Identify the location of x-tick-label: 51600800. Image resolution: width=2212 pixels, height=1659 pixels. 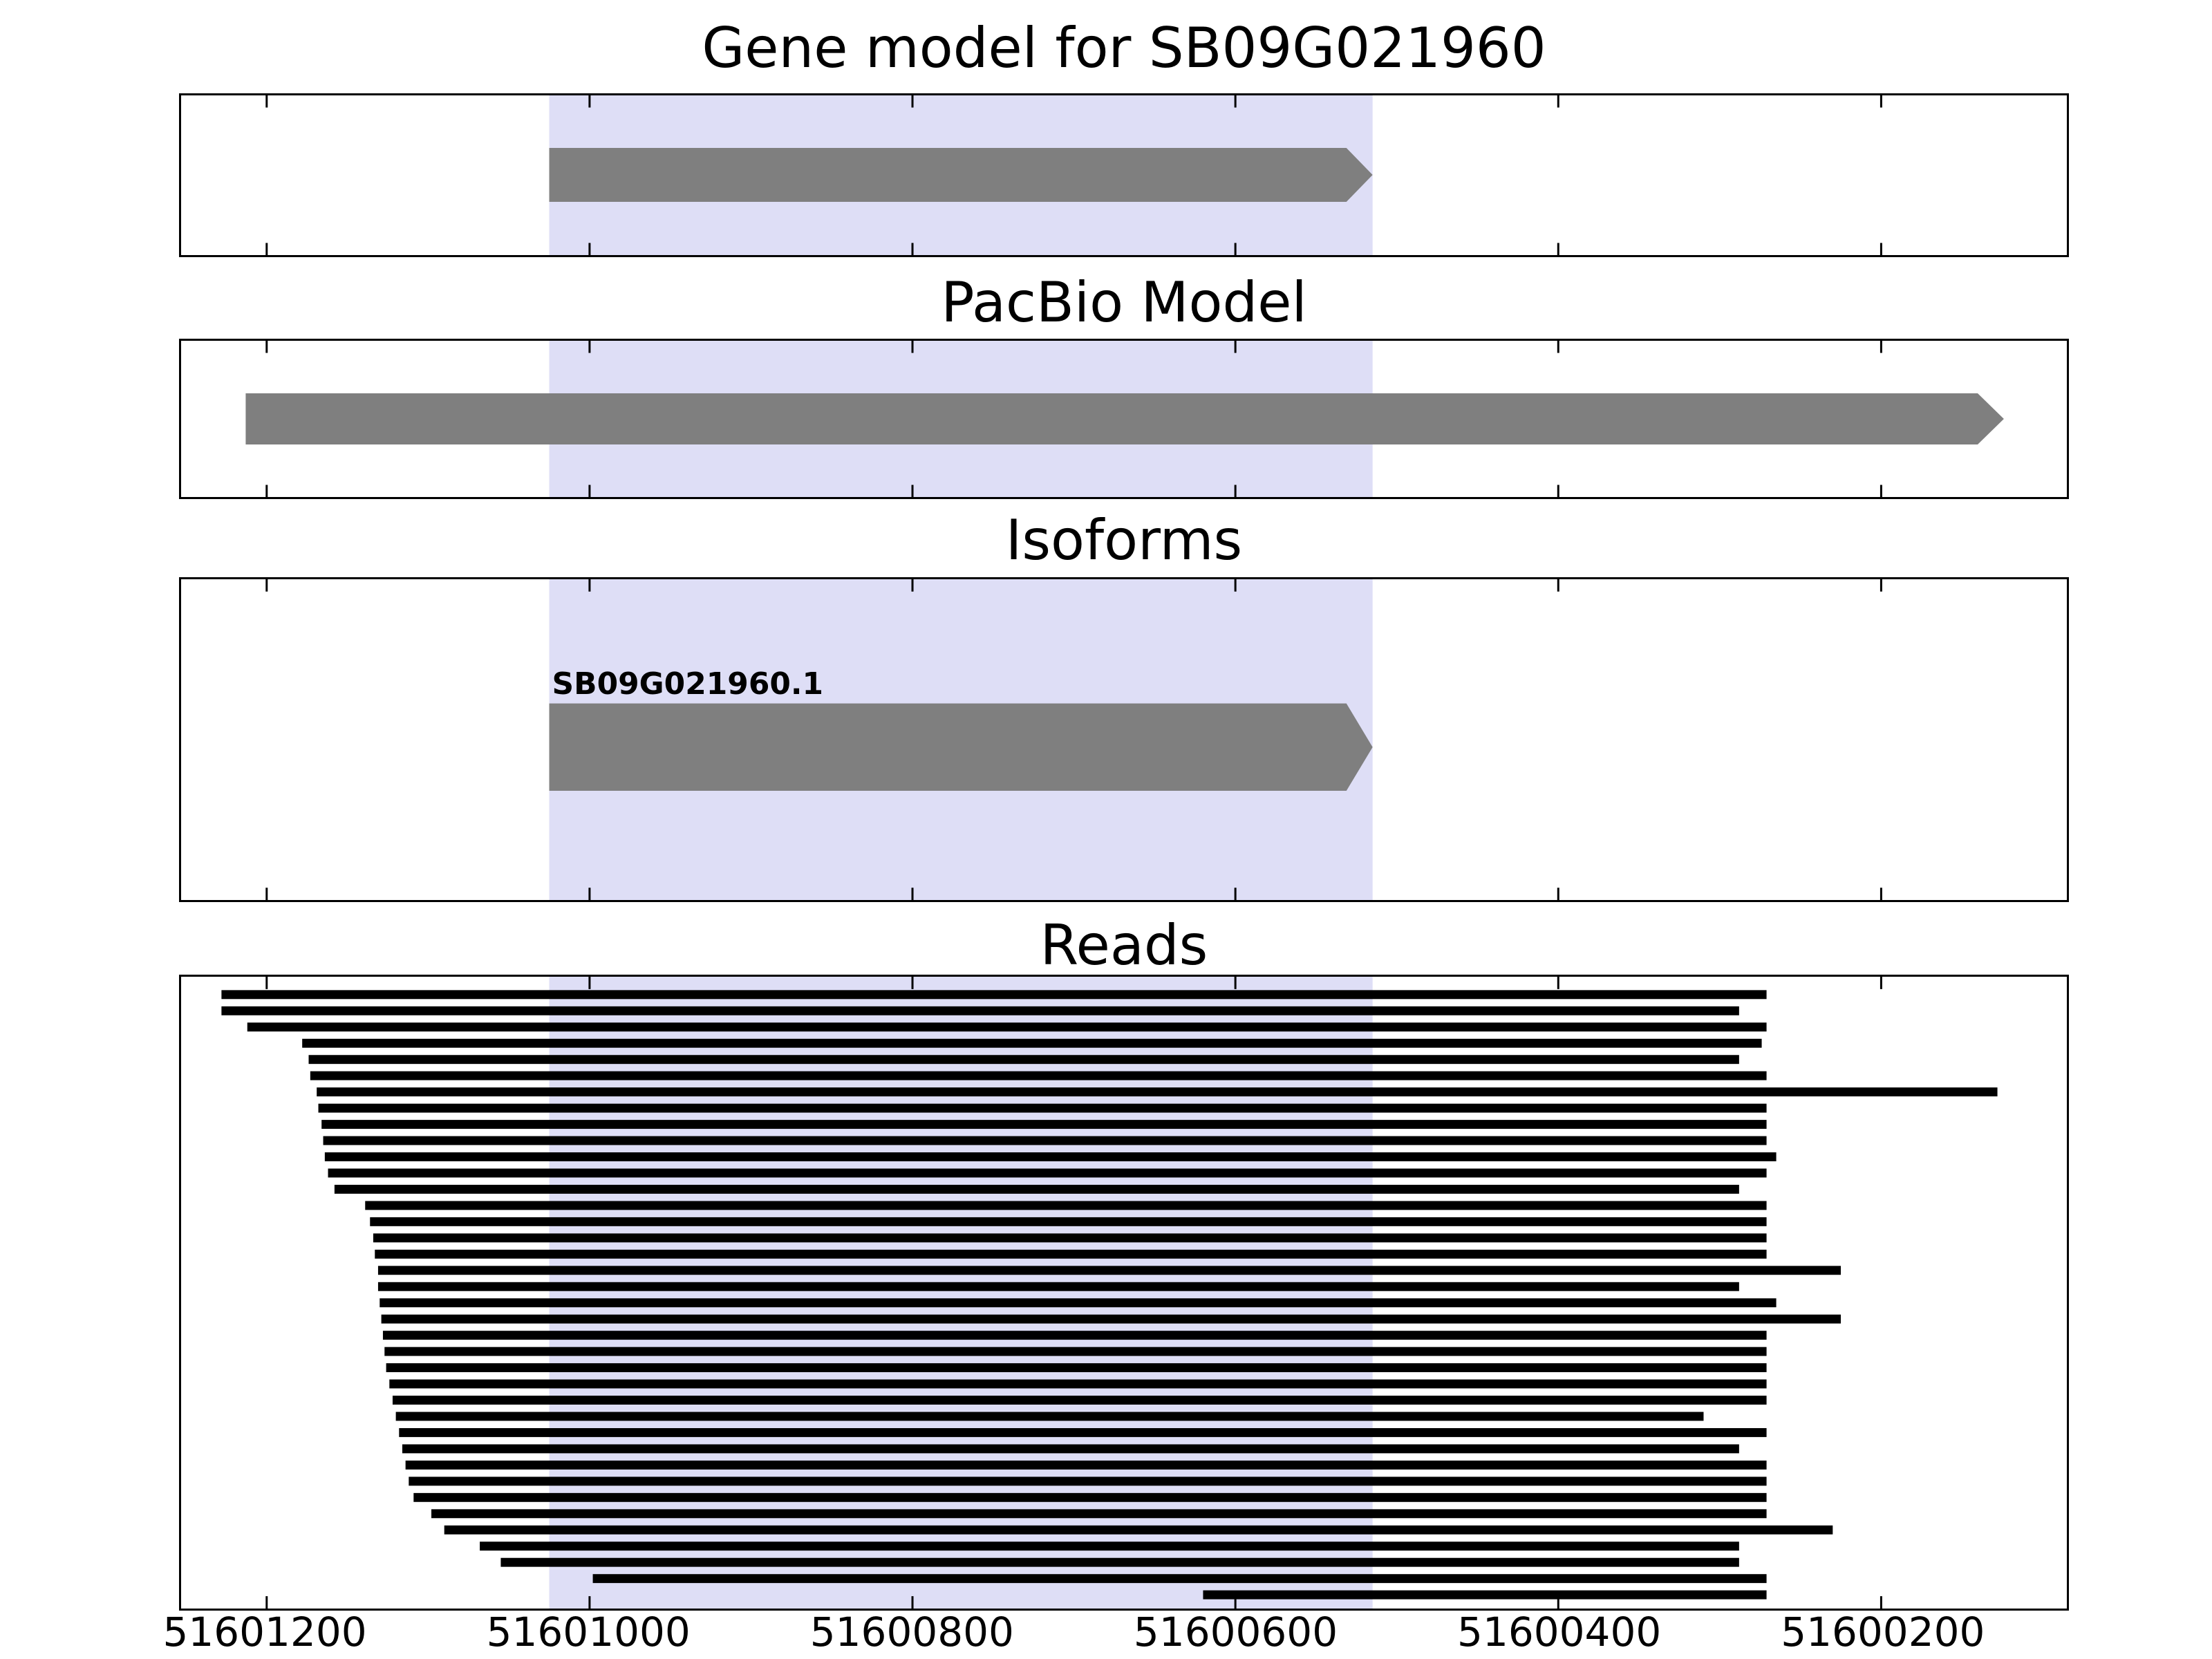
(911, 1633).